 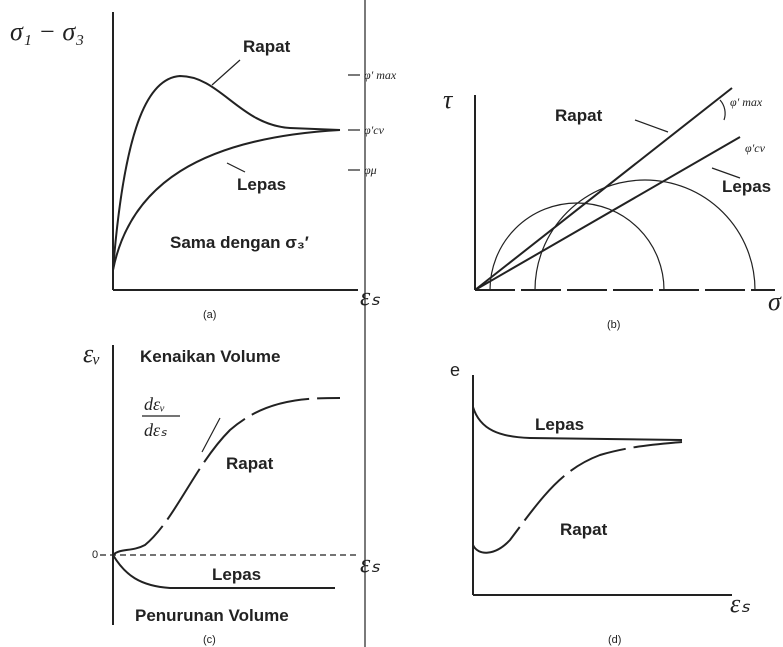 What do you see at coordinates (209, 640) in the screenshot?
I see `caption: (c)` at bounding box center [209, 640].